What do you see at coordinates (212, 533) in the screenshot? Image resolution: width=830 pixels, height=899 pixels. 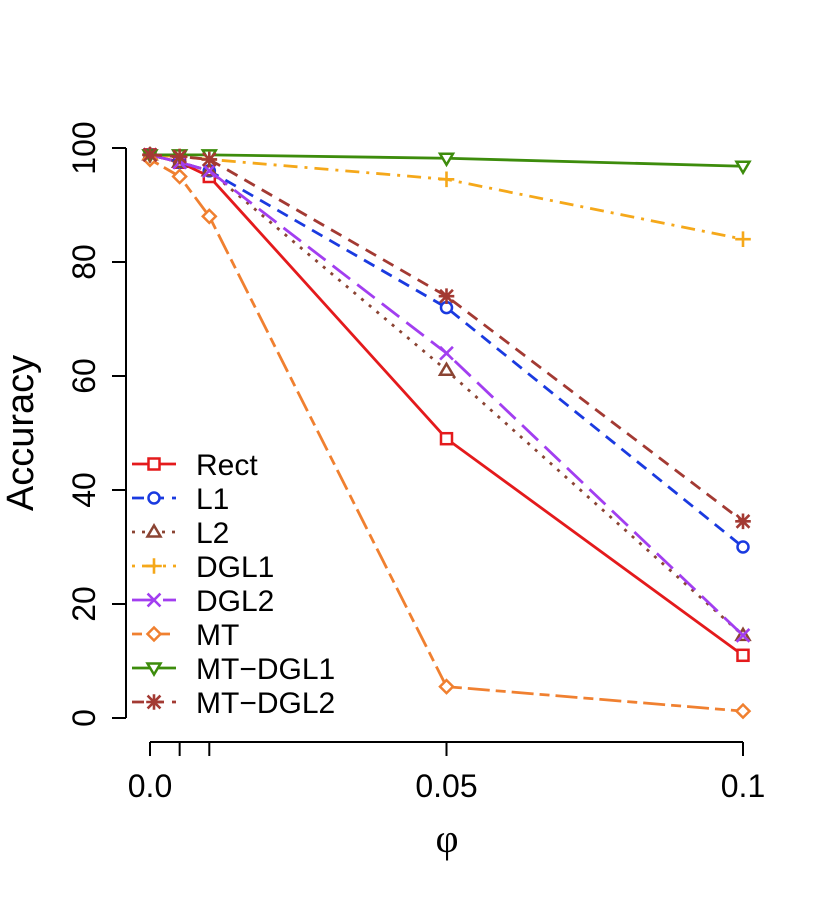 I see `legend-label: L2` at bounding box center [212, 533].